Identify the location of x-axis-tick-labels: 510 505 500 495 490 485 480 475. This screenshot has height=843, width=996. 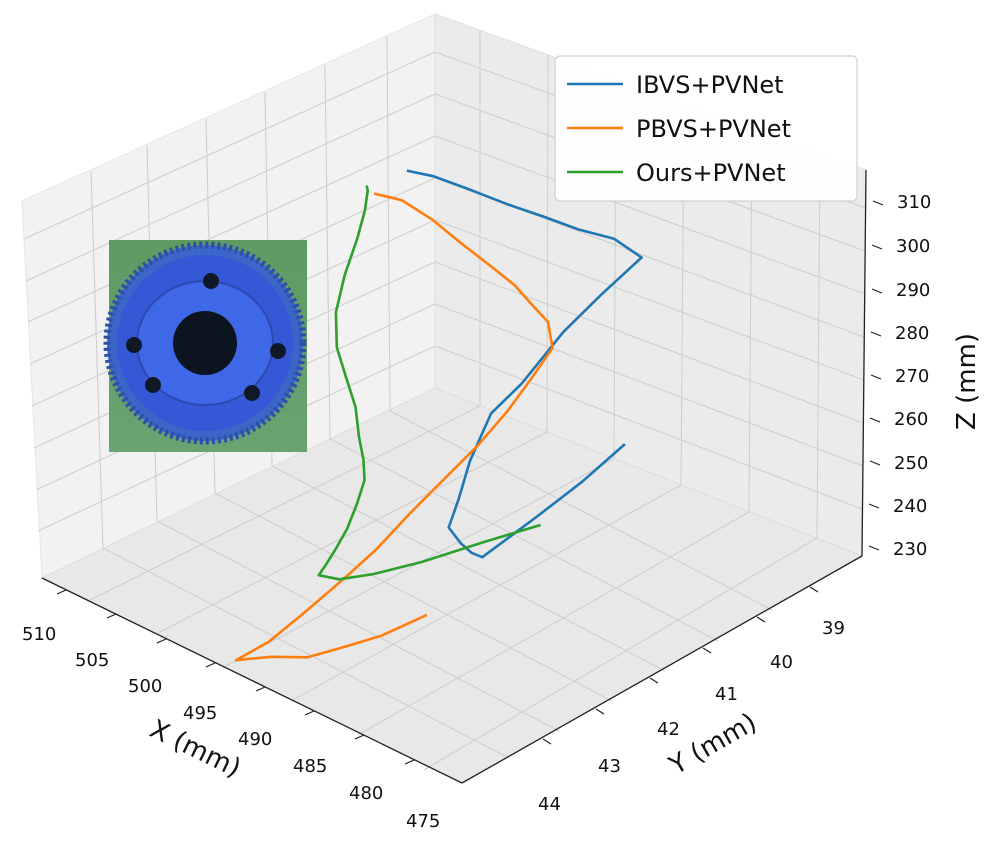
(231, 728).